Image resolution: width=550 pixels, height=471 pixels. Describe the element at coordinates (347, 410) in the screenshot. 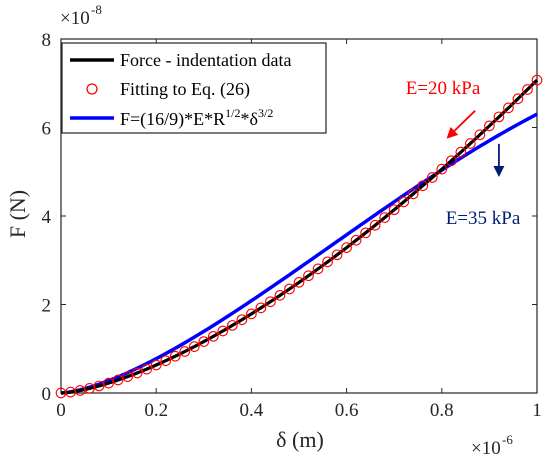

I see `x-tick-label: 0.6` at that location.